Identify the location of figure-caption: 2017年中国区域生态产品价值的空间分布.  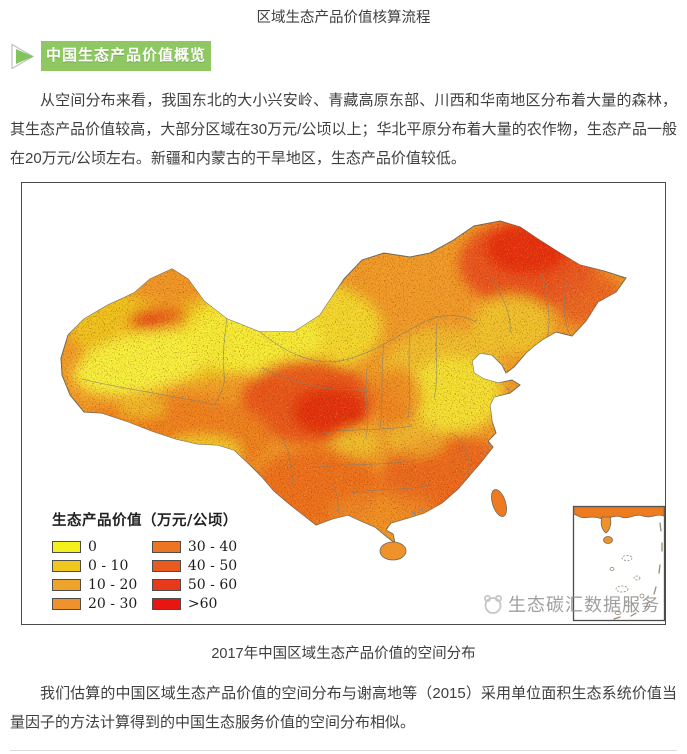
(343, 654).